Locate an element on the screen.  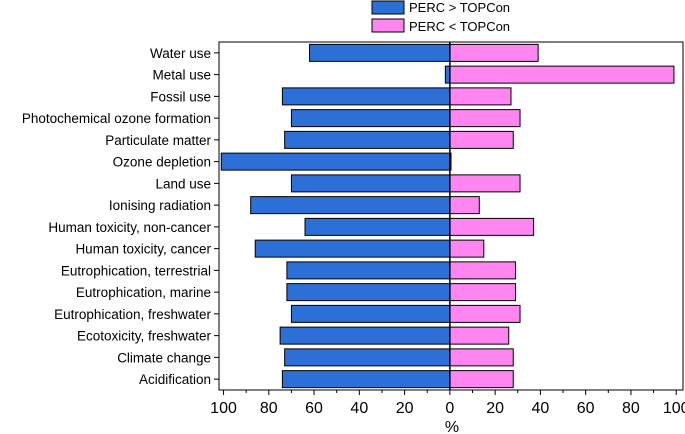
bar-perc-less-eutrophication-marine is located at coordinates (483, 292).